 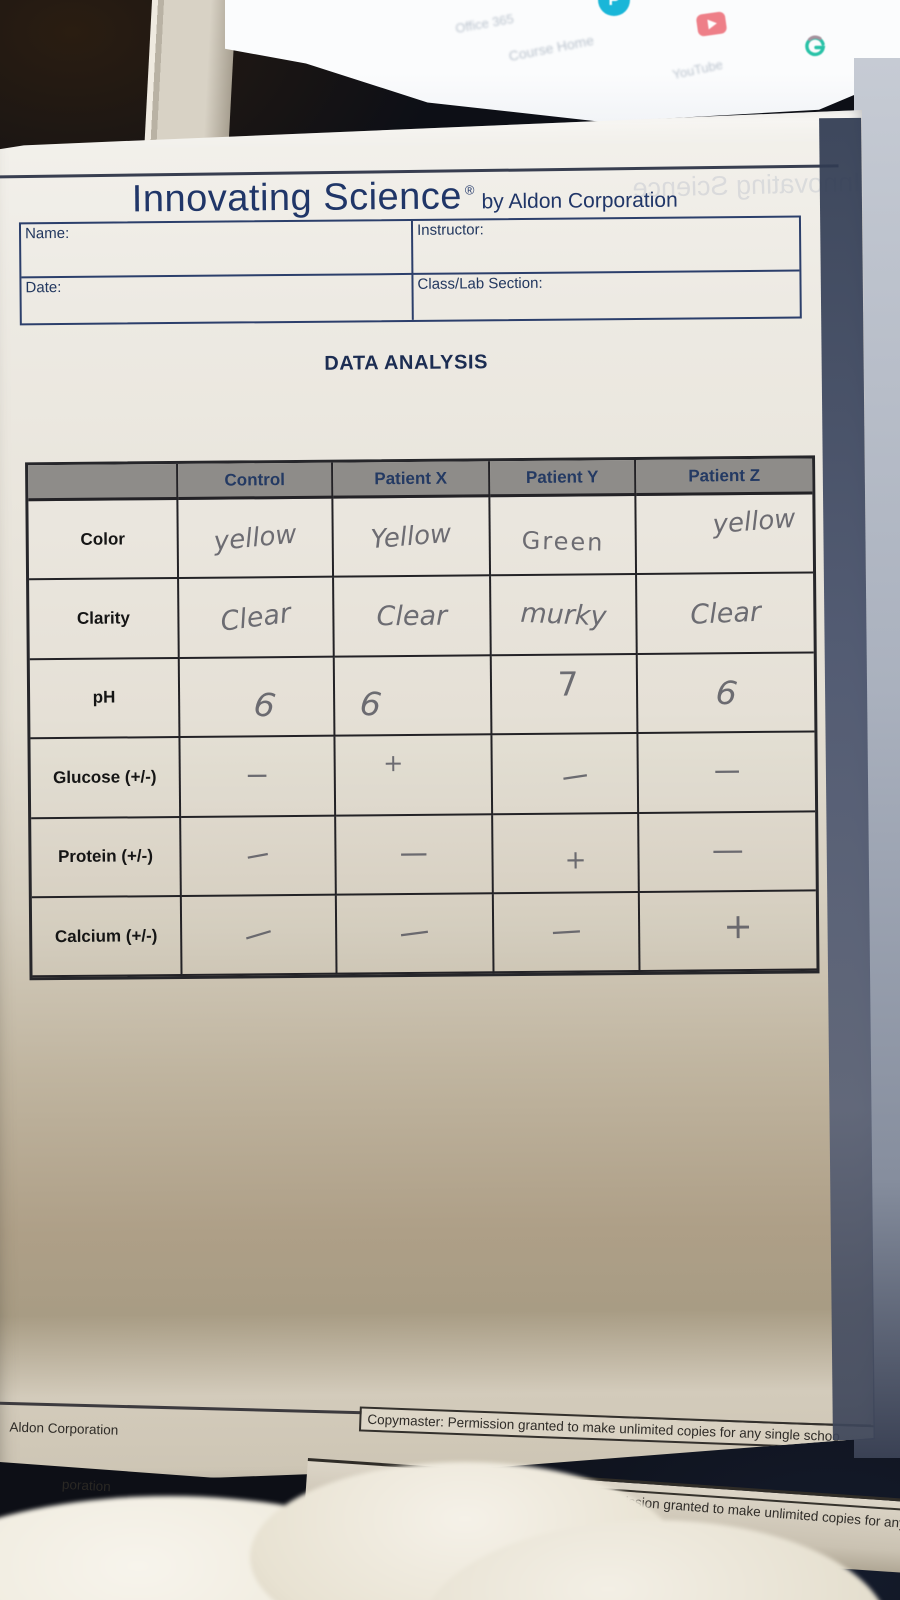 I want to click on handwritten-value: murky, so click(x=563, y=615).